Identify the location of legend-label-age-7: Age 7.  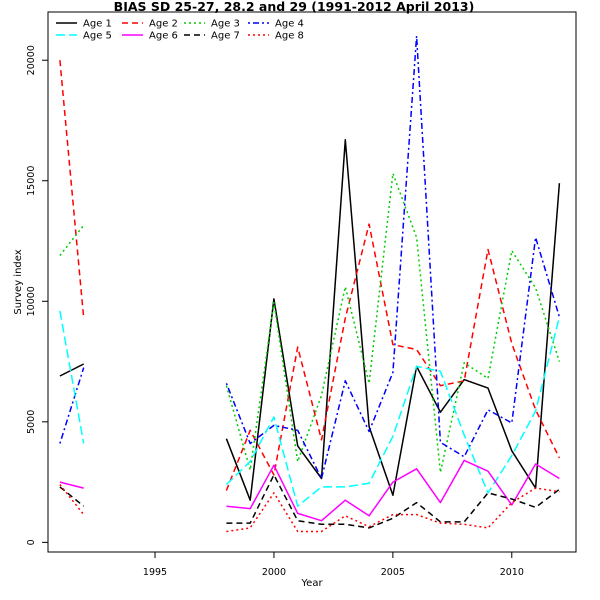
(225, 36).